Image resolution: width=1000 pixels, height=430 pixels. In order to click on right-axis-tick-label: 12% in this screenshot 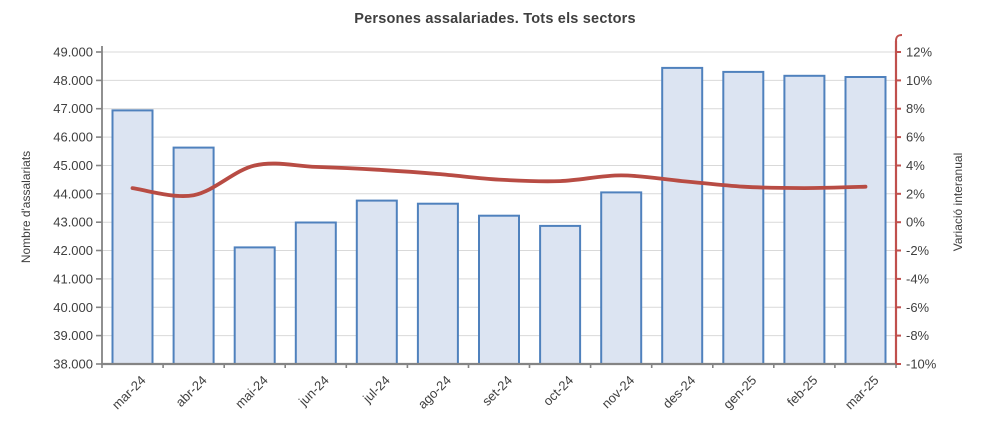, I will do `click(919, 52)`.